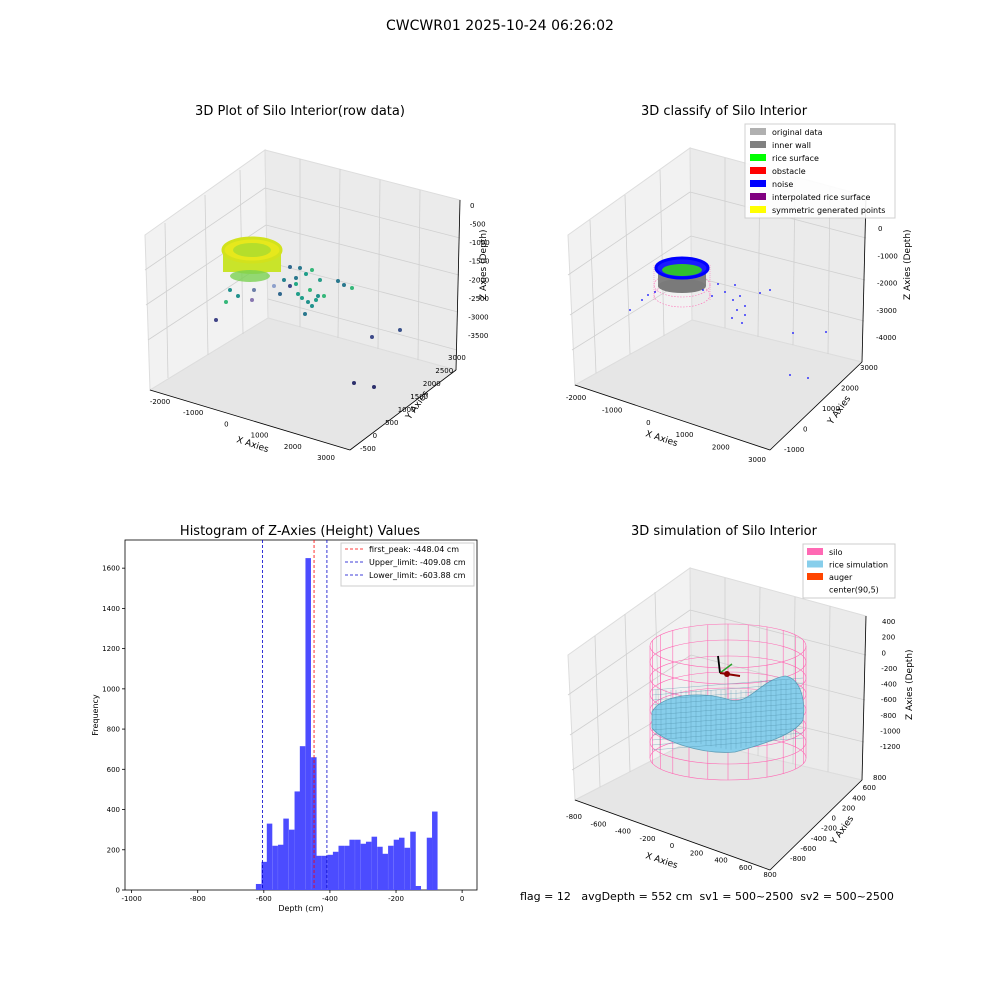  What do you see at coordinates (795, 158) in the screenshot?
I see `legend-label: rice surface` at bounding box center [795, 158].